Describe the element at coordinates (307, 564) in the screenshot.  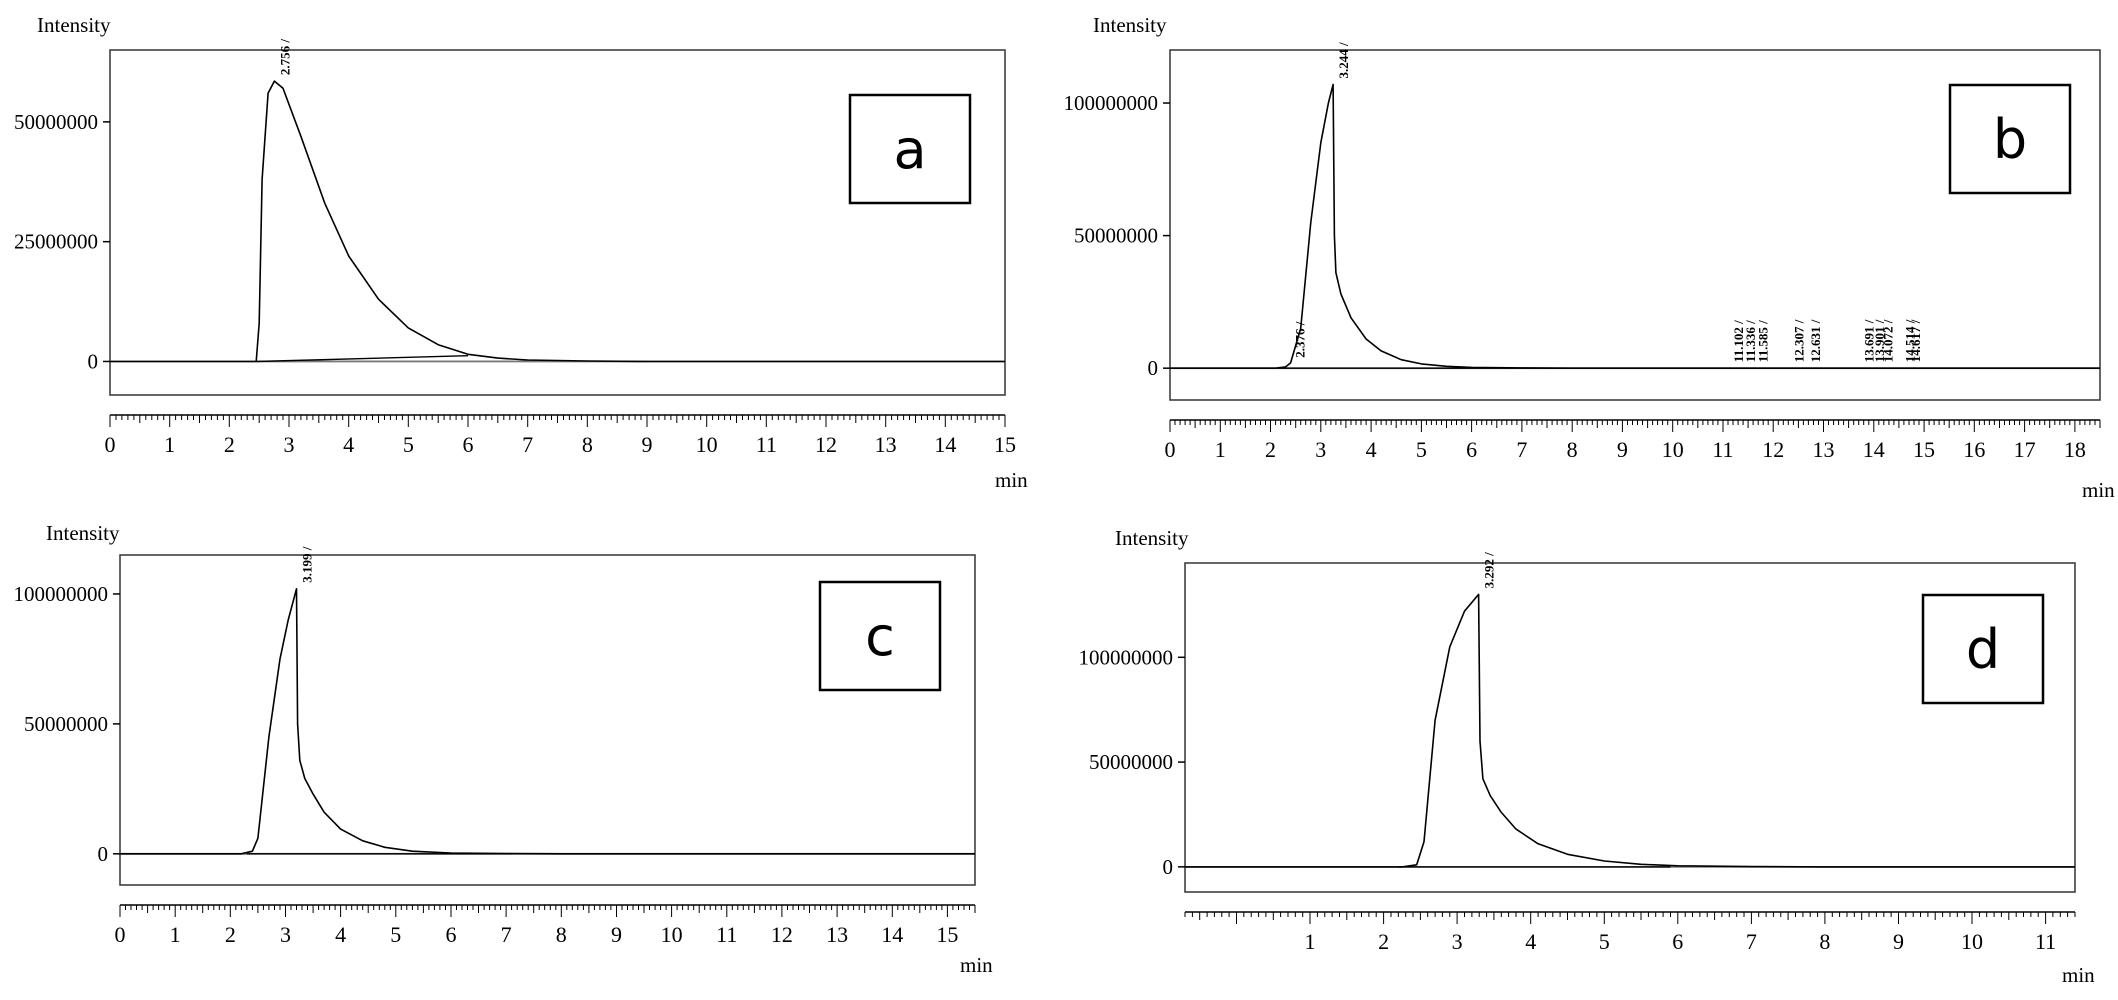
I see `peak-label: 3.199 /` at that location.